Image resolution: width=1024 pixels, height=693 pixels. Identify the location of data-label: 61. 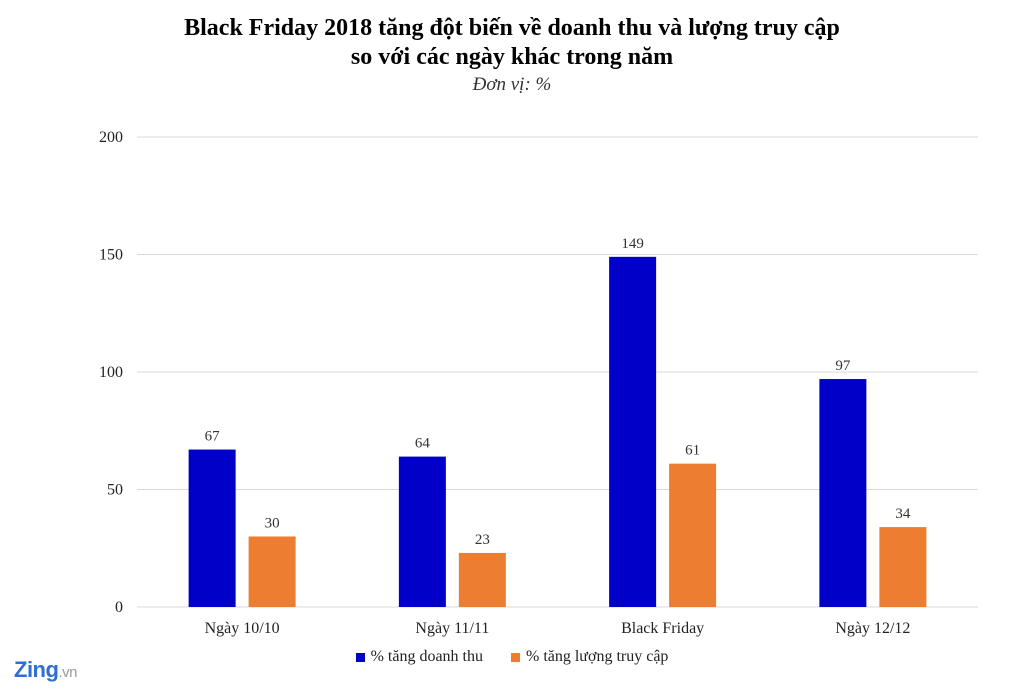
(692, 451).